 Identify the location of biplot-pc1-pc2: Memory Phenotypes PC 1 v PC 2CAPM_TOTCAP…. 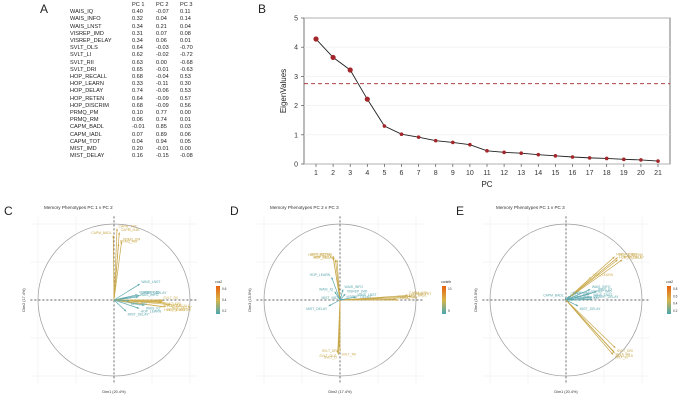
(124, 299).